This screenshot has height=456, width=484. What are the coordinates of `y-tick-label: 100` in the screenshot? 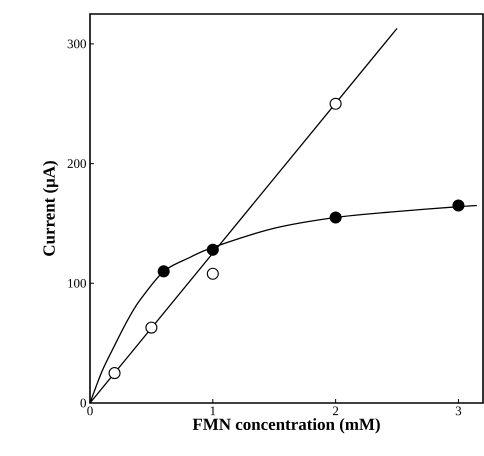 It's located at (77, 283).